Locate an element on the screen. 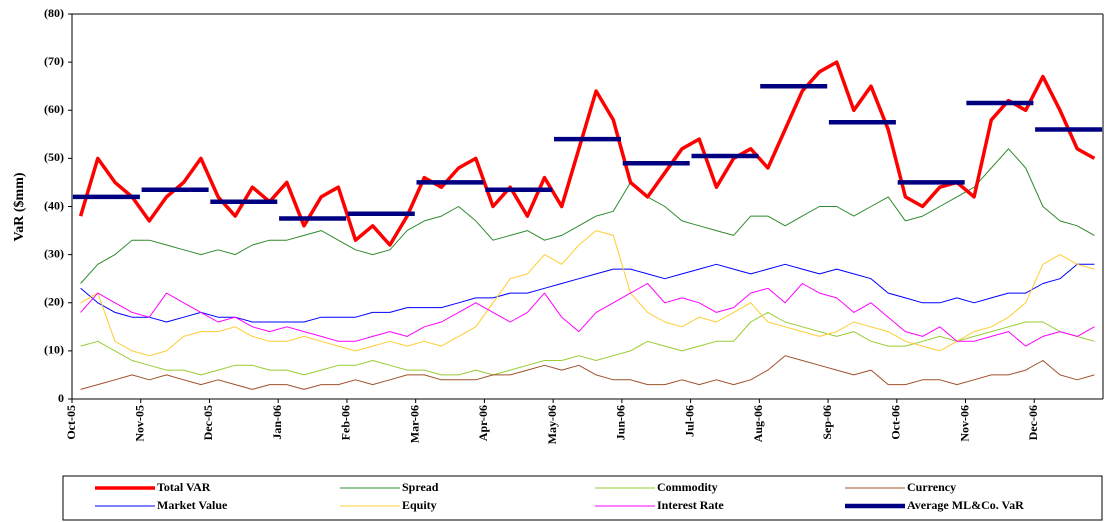 The width and height of the screenshot is (1105, 522). legend-label: Commodity is located at coordinates (687, 487).